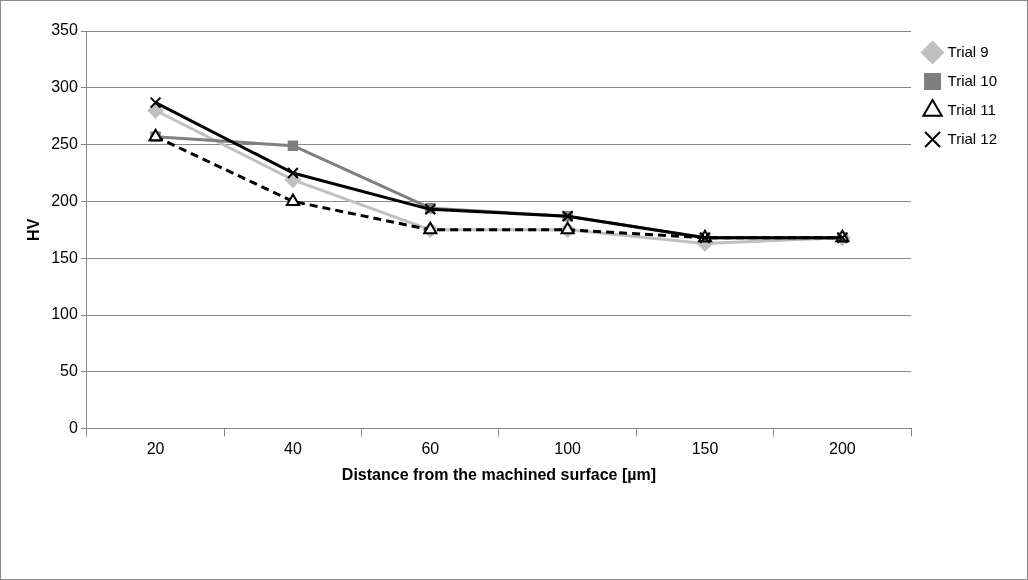  I want to click on legend-label: Trial 11, so click(971, 109).